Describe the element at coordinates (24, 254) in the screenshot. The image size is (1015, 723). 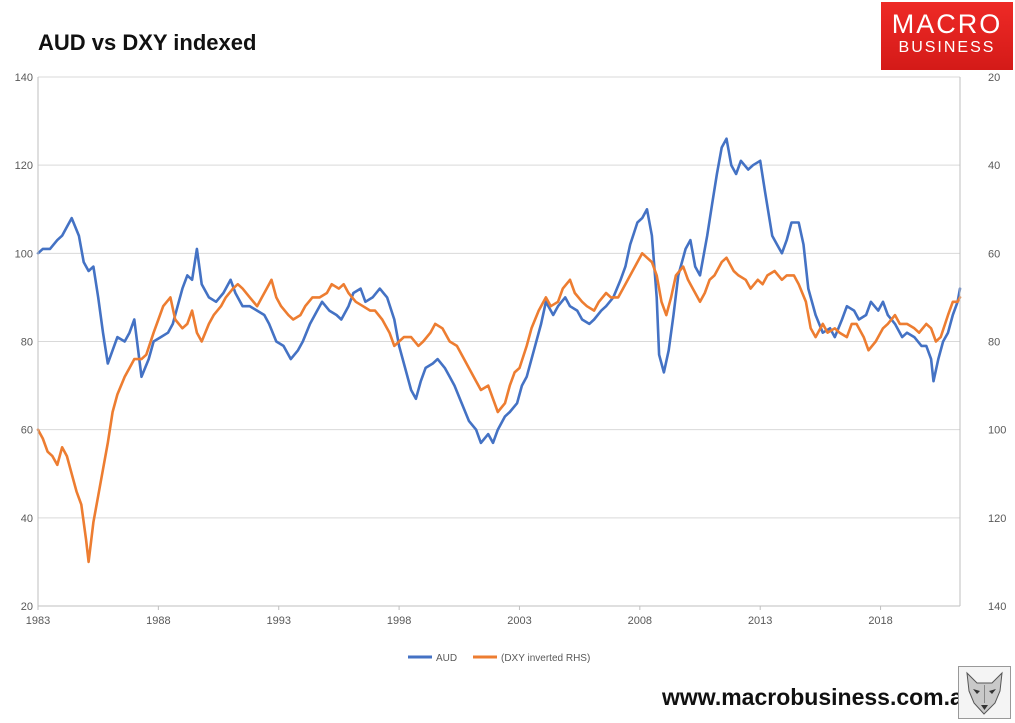
I see `y-left-tick-label: 100` at that location.